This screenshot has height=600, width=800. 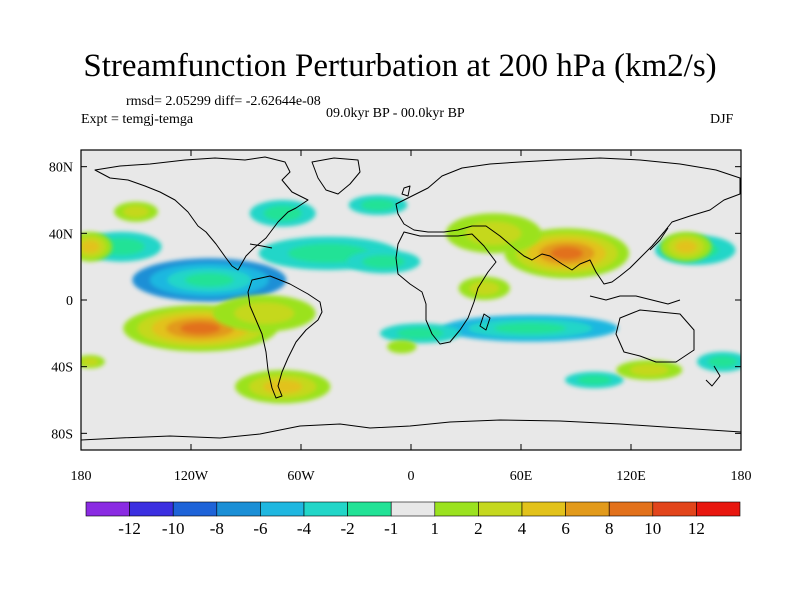 What do you see at coordinates (223, 101) in the screenshot?
I see `rmsd-diff-label: rmsd= 2.05299 diff= -2.62644e-08` at bounding box center [223, 101].